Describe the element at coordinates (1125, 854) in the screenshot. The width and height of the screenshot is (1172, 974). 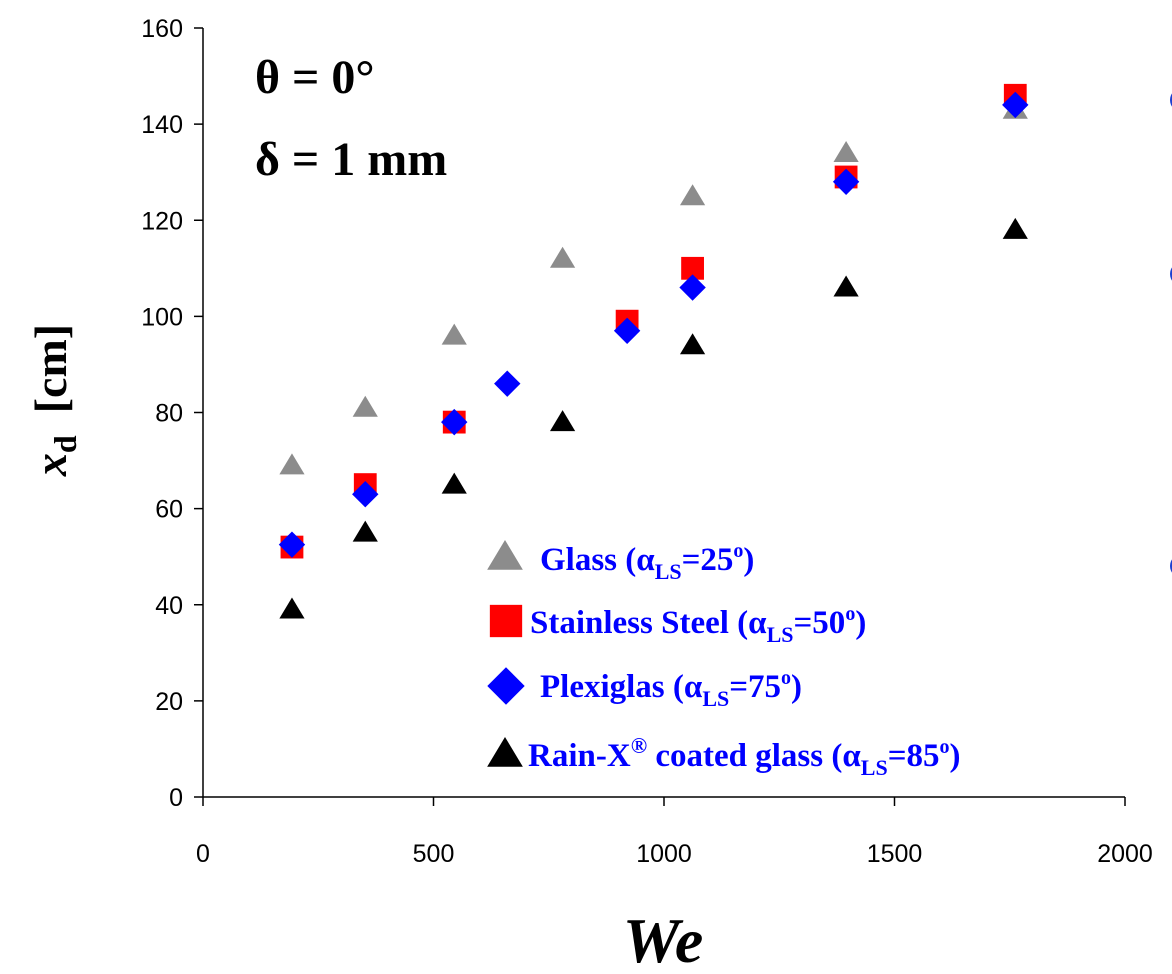
I see `x-tick-label: 2000` at that location.